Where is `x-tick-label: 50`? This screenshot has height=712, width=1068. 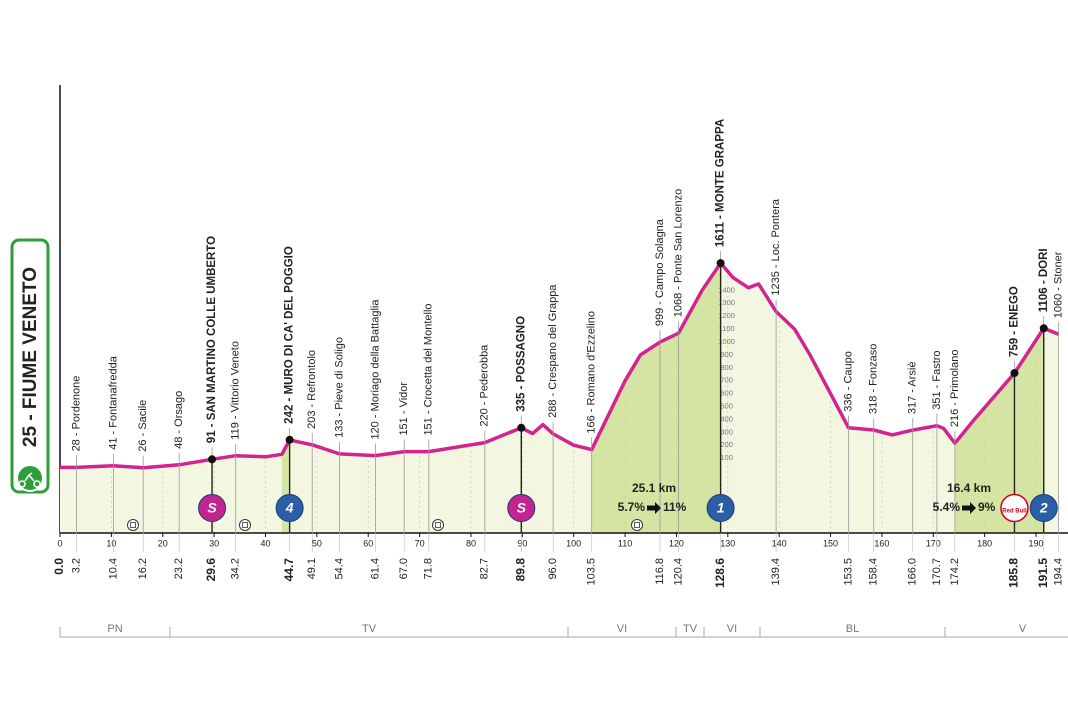 x-tick-label: 50 is located at coordinates (317, 543).